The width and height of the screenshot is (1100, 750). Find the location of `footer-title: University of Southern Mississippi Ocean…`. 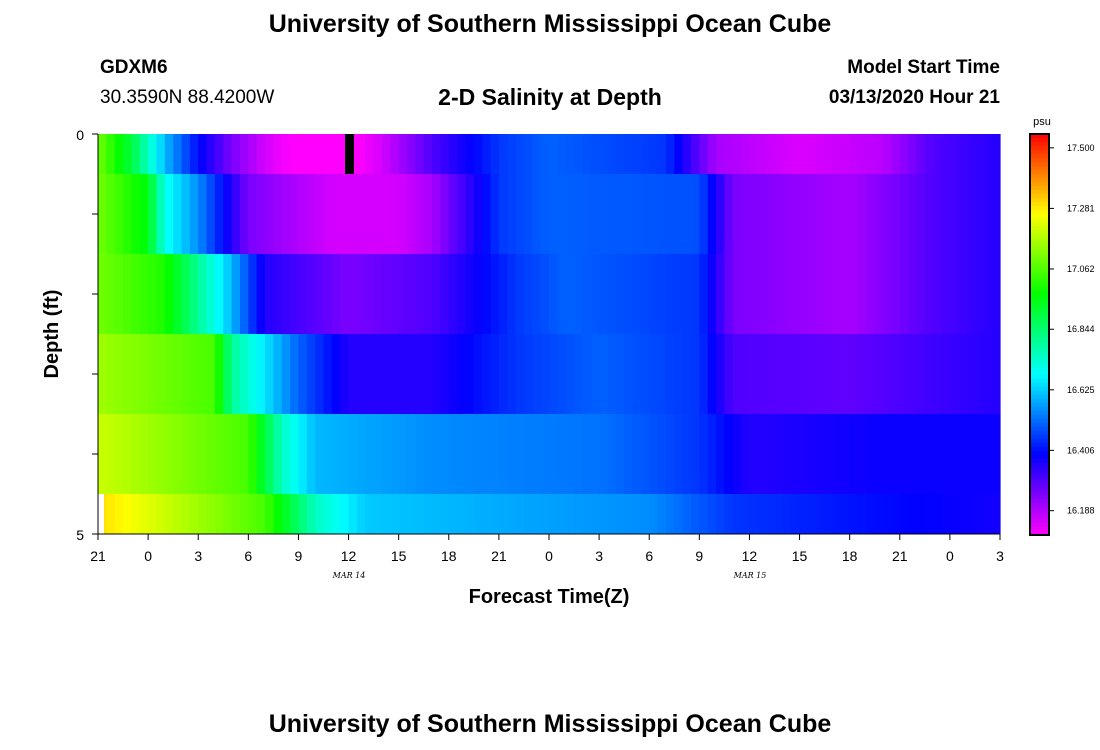

footer-title: University of Southern Mississippi Ocean… is located at coordinates (550, 724).